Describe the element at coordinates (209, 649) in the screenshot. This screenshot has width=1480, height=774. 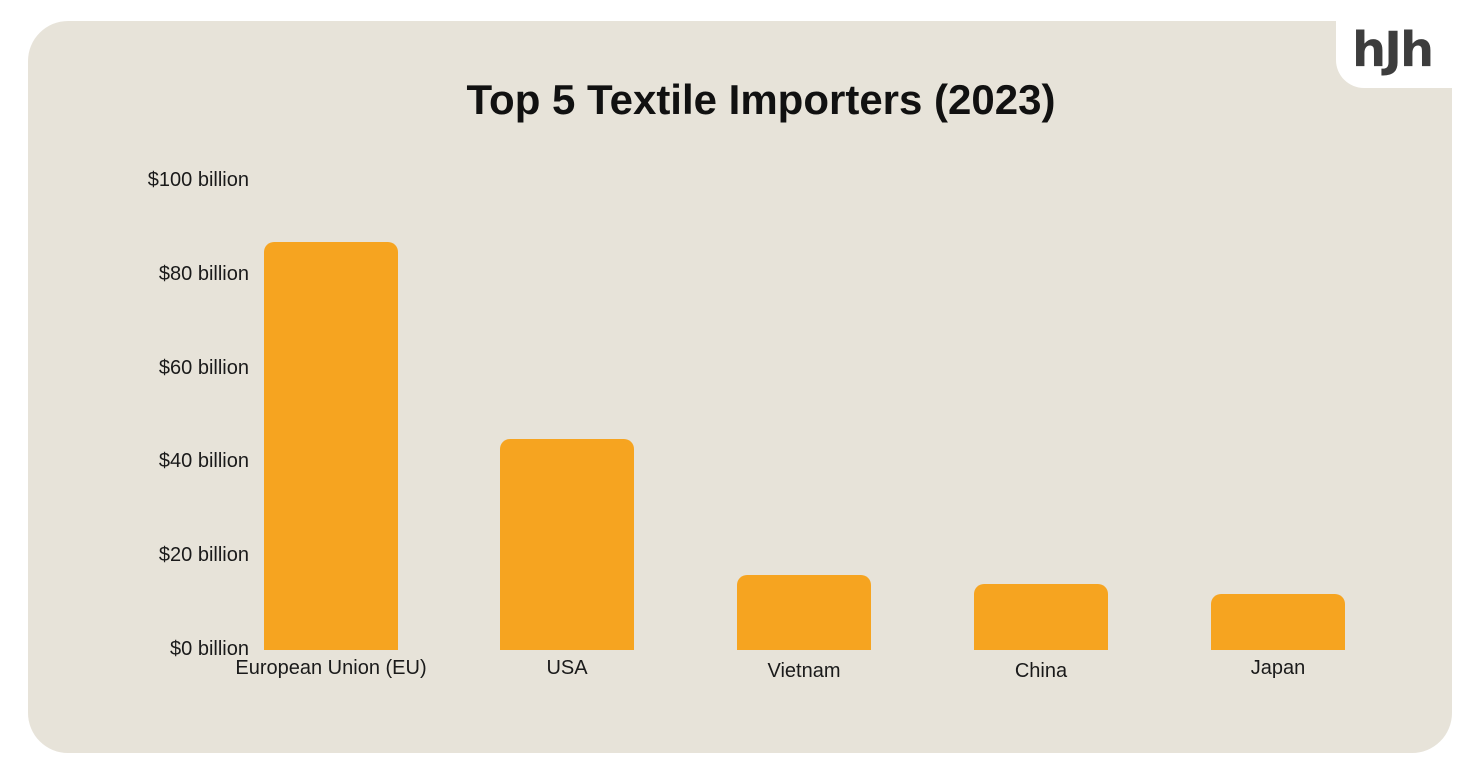
I see `y-tick-label: $0 billion` at that location.